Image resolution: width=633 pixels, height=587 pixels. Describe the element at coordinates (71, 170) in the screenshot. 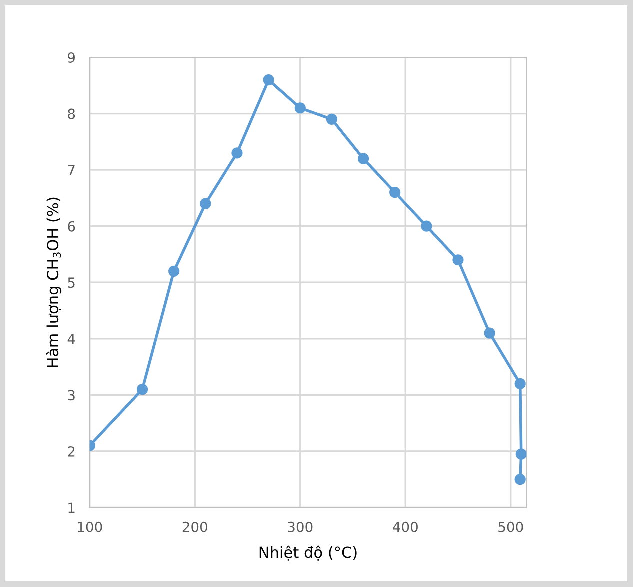

I see `y-tick-label: 7` at that location.